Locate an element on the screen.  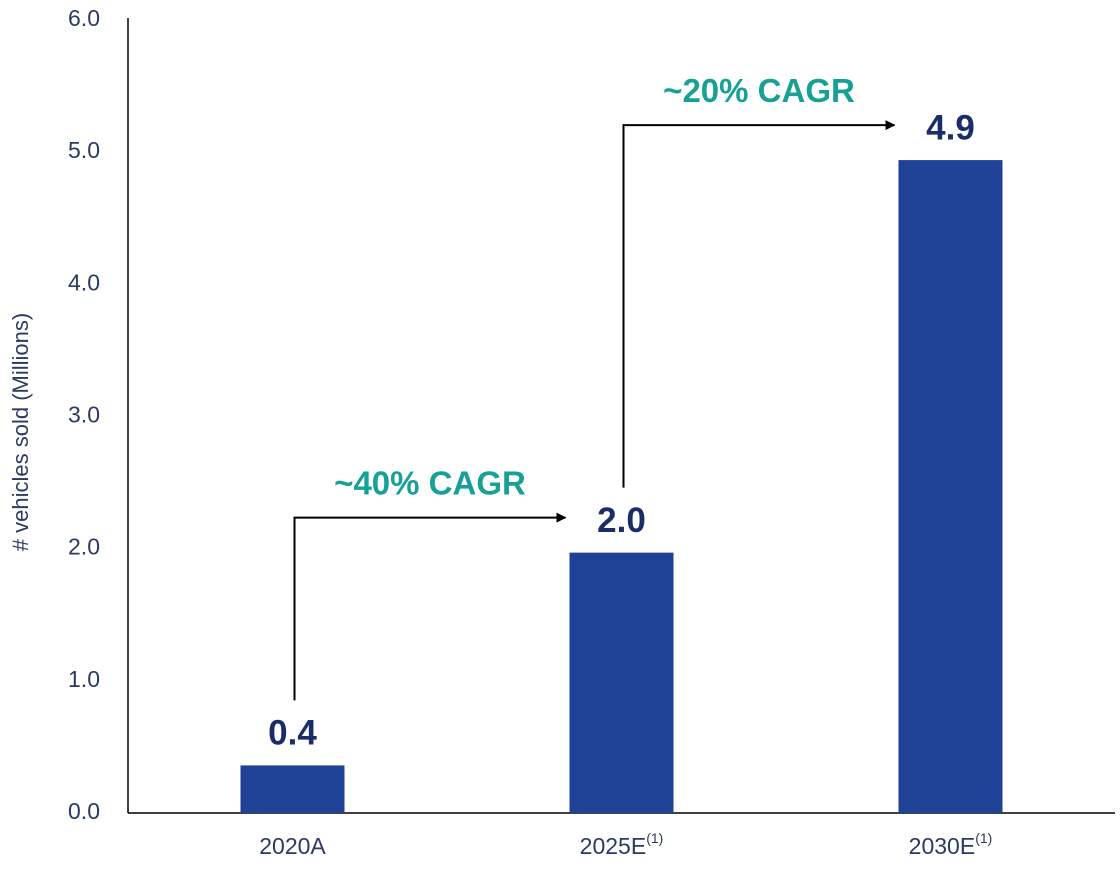
annotation: ~20% CAGR is located at coordinates (759, 90).